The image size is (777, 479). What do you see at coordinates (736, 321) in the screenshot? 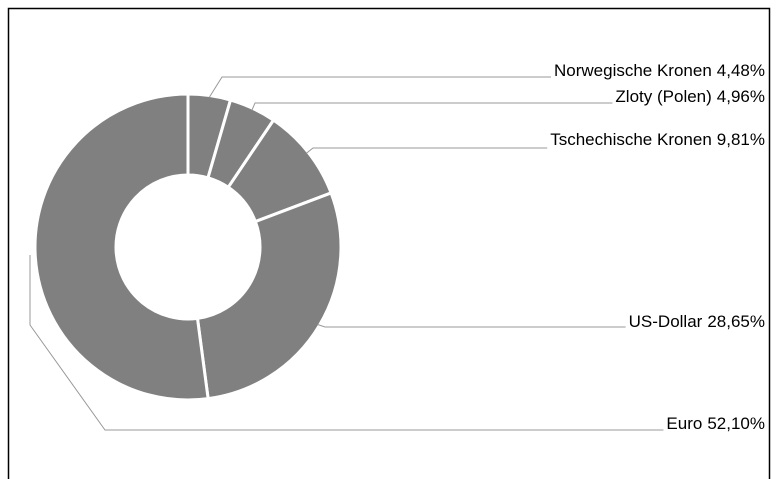
I see `value-label: 28,65%` at bounding box center [736, 321].